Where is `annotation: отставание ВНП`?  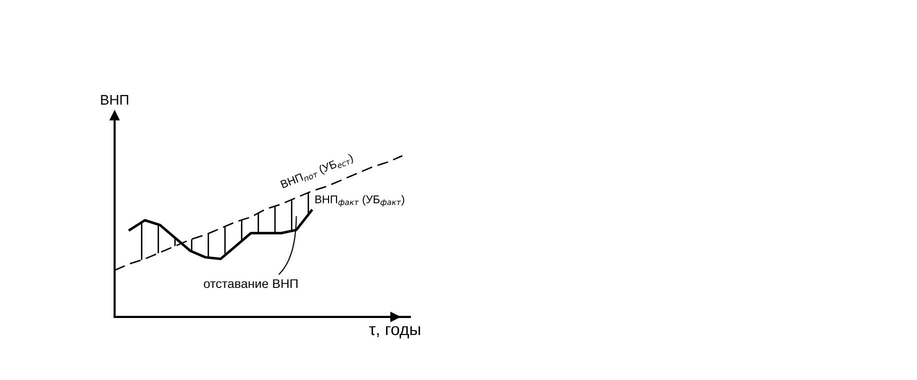 annotation: отставание ВНП is located at coordinates (251, 283).